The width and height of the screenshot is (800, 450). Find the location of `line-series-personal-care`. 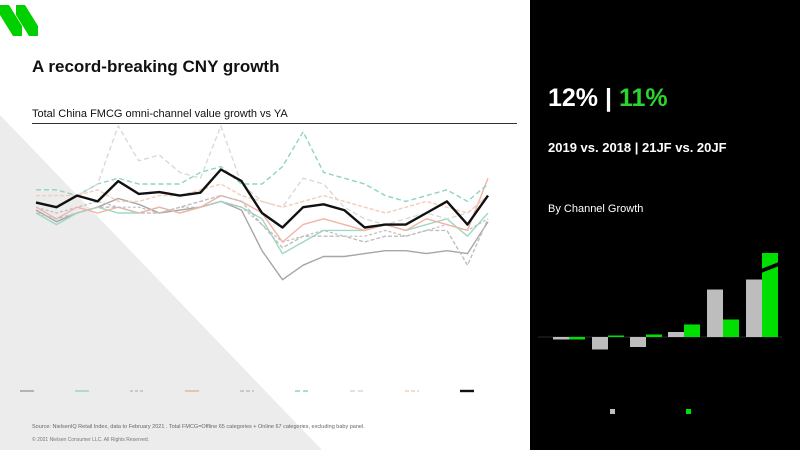

line-series-personal-care is located at coordinates (262, 175).